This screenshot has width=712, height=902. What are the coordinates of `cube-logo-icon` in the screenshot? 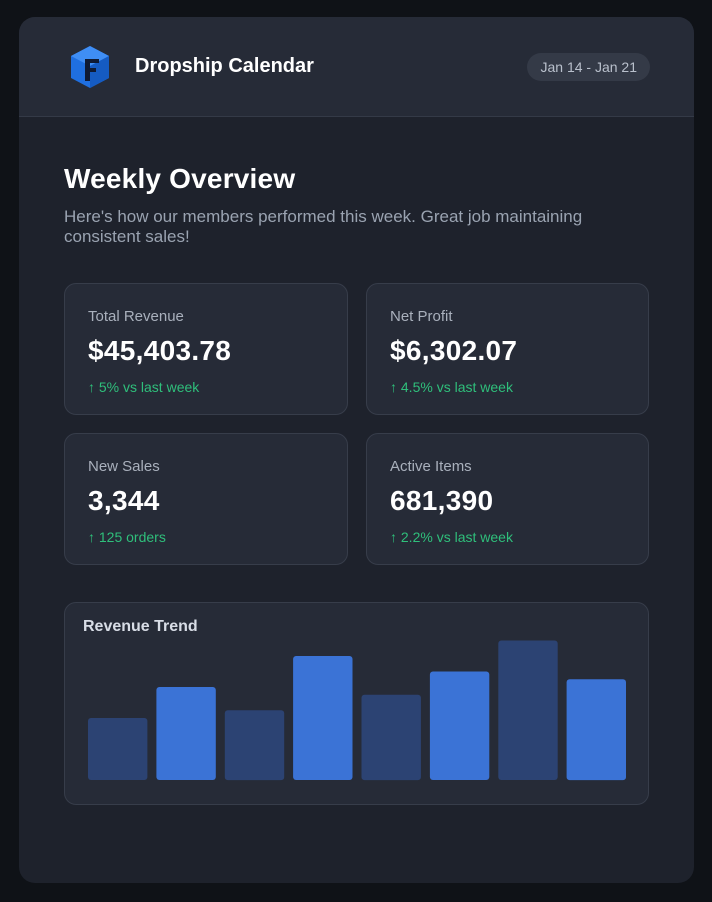 It's located at (90, 66).